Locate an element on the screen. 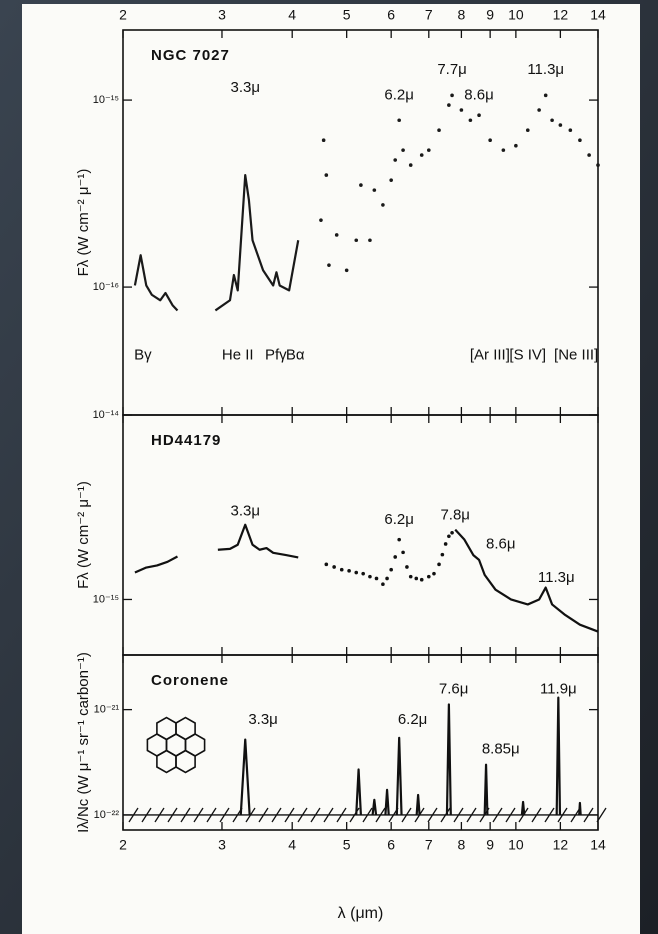  y-tick-label: 10⁻²² is located at coordinates (107, 815).